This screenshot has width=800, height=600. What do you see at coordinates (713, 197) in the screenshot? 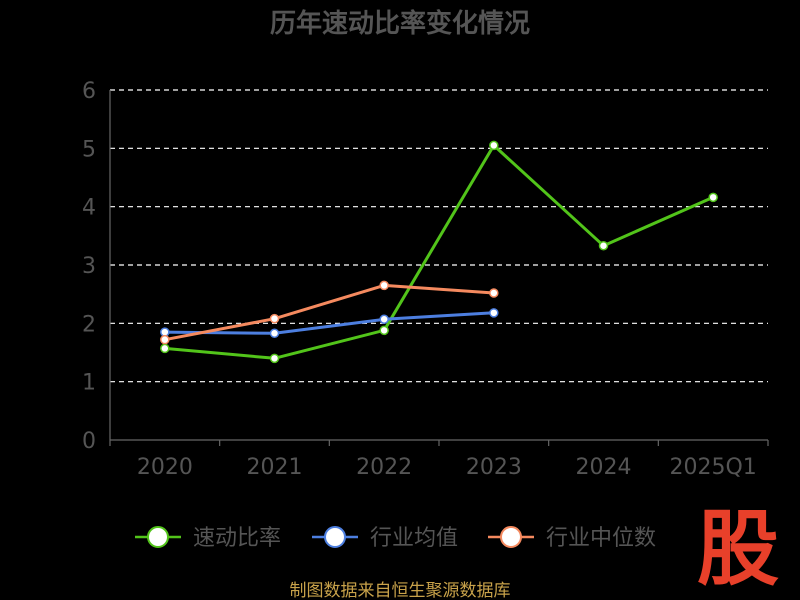
I see `data-point-1-2025Q1` at bounding box center [713, 197].